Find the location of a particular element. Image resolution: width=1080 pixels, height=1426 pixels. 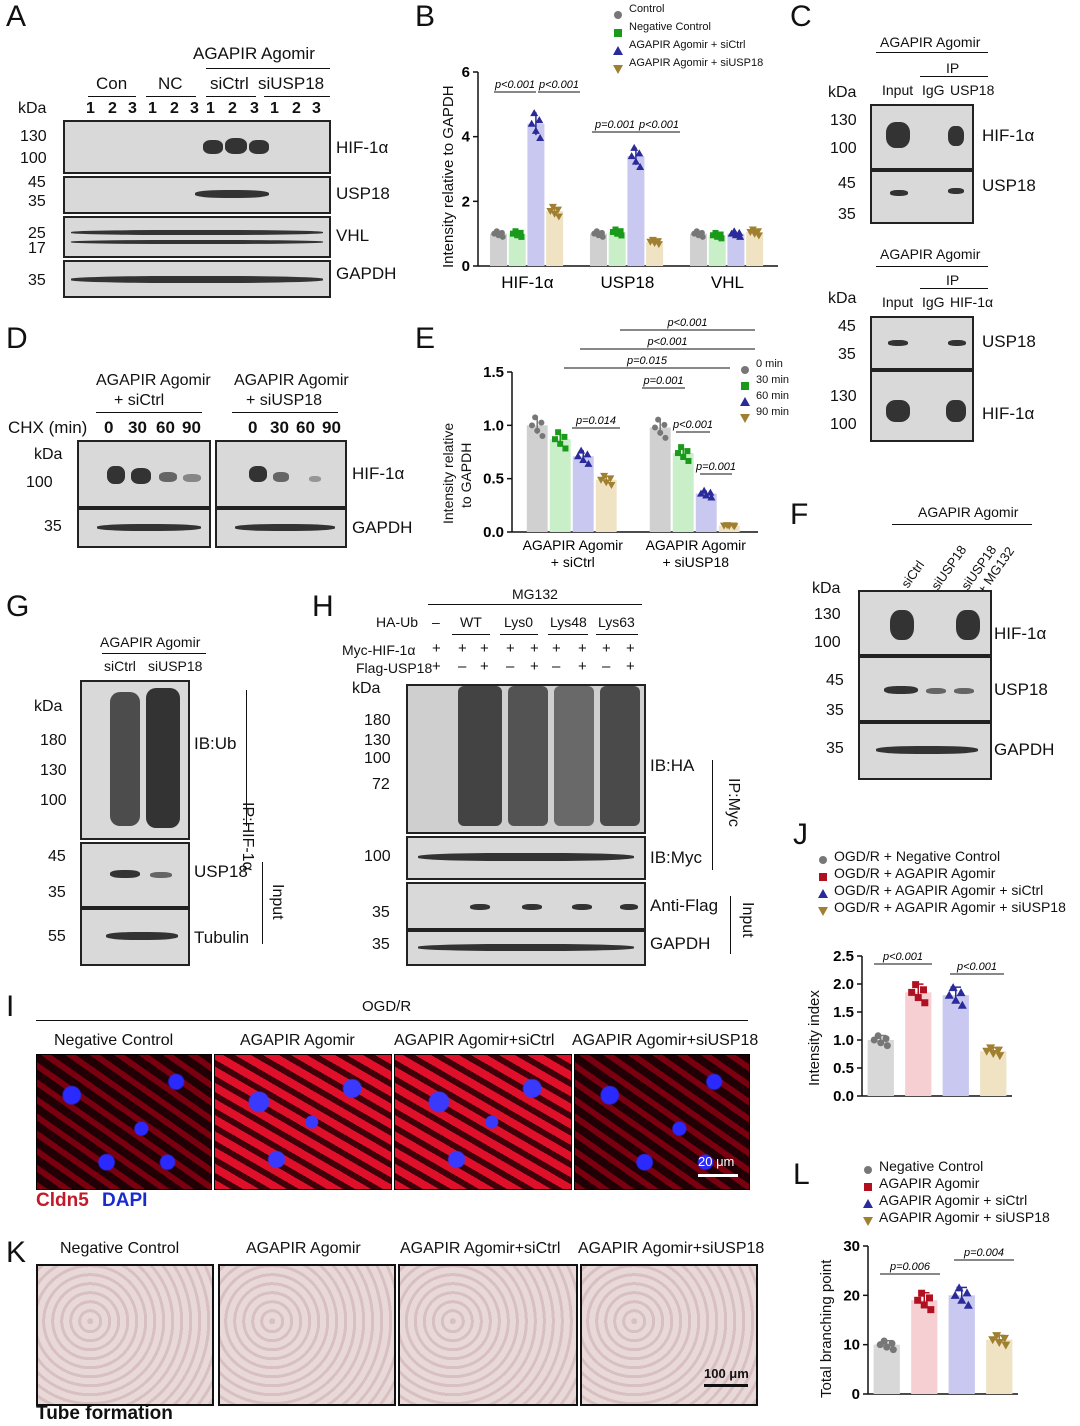

chart-j: 0.0 0.5 1.0 1.5 2.0 2.5 p<0.001 p<0.001 is located at coordinates (922, 1026).